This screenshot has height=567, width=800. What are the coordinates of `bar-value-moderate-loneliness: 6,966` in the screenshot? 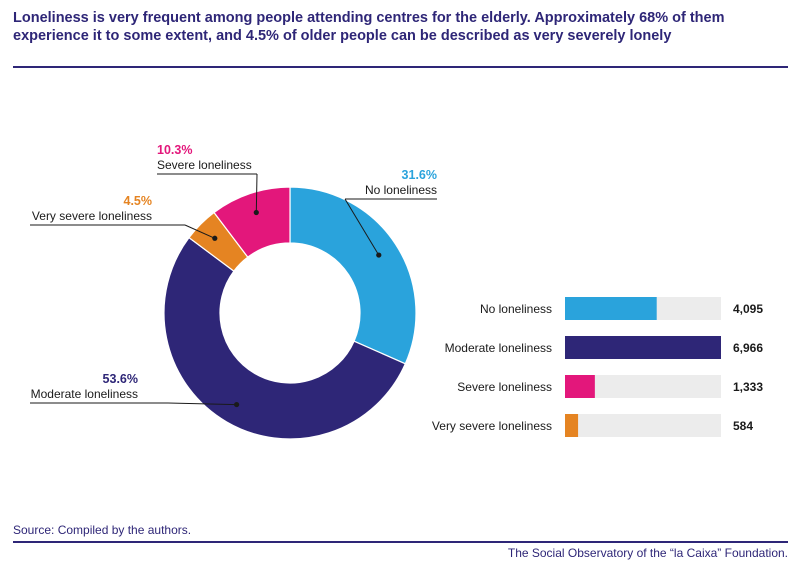 It's located at (748, 348).